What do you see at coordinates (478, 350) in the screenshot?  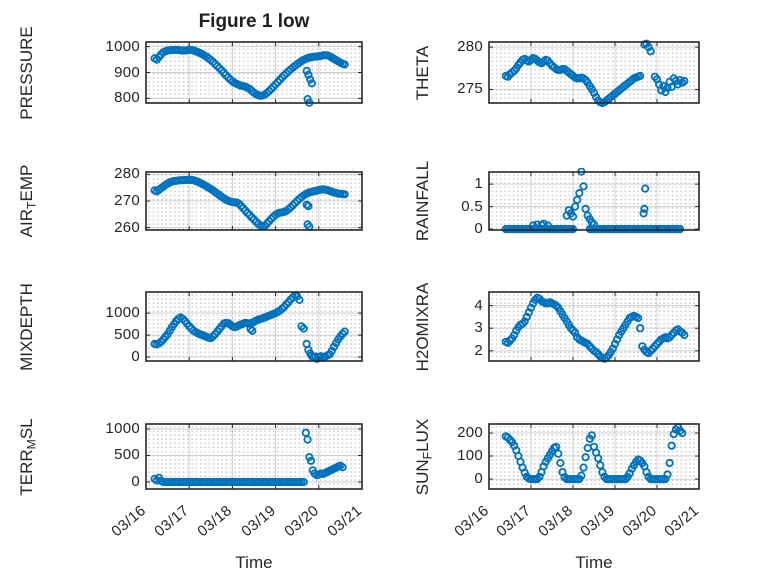 I see `y-tick-label: 2` at bounding box center [478, 350].